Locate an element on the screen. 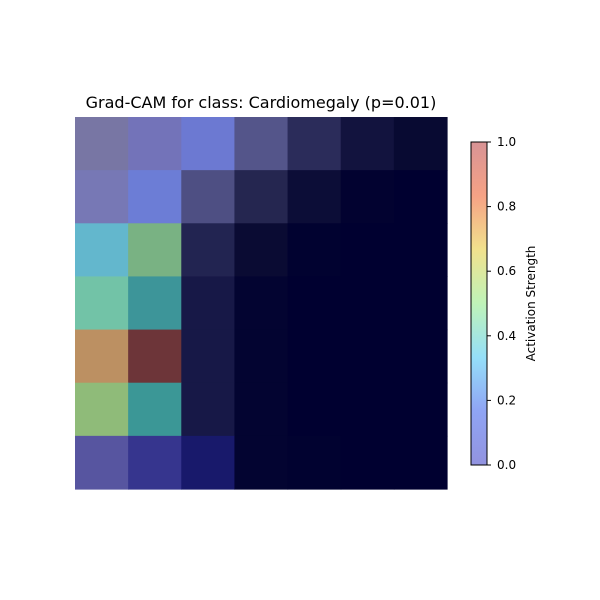 The image size is (600, 600). heatmap-cell-r6-c4 is located at coordinates (314, 462).